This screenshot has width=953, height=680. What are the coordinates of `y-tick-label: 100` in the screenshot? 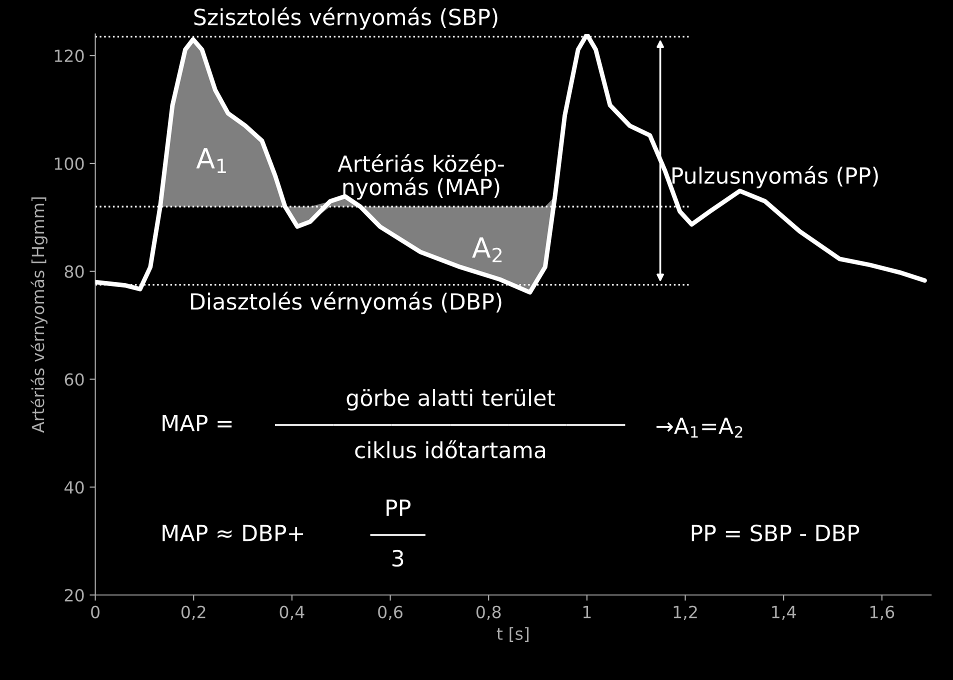 It's located at (69, 163).